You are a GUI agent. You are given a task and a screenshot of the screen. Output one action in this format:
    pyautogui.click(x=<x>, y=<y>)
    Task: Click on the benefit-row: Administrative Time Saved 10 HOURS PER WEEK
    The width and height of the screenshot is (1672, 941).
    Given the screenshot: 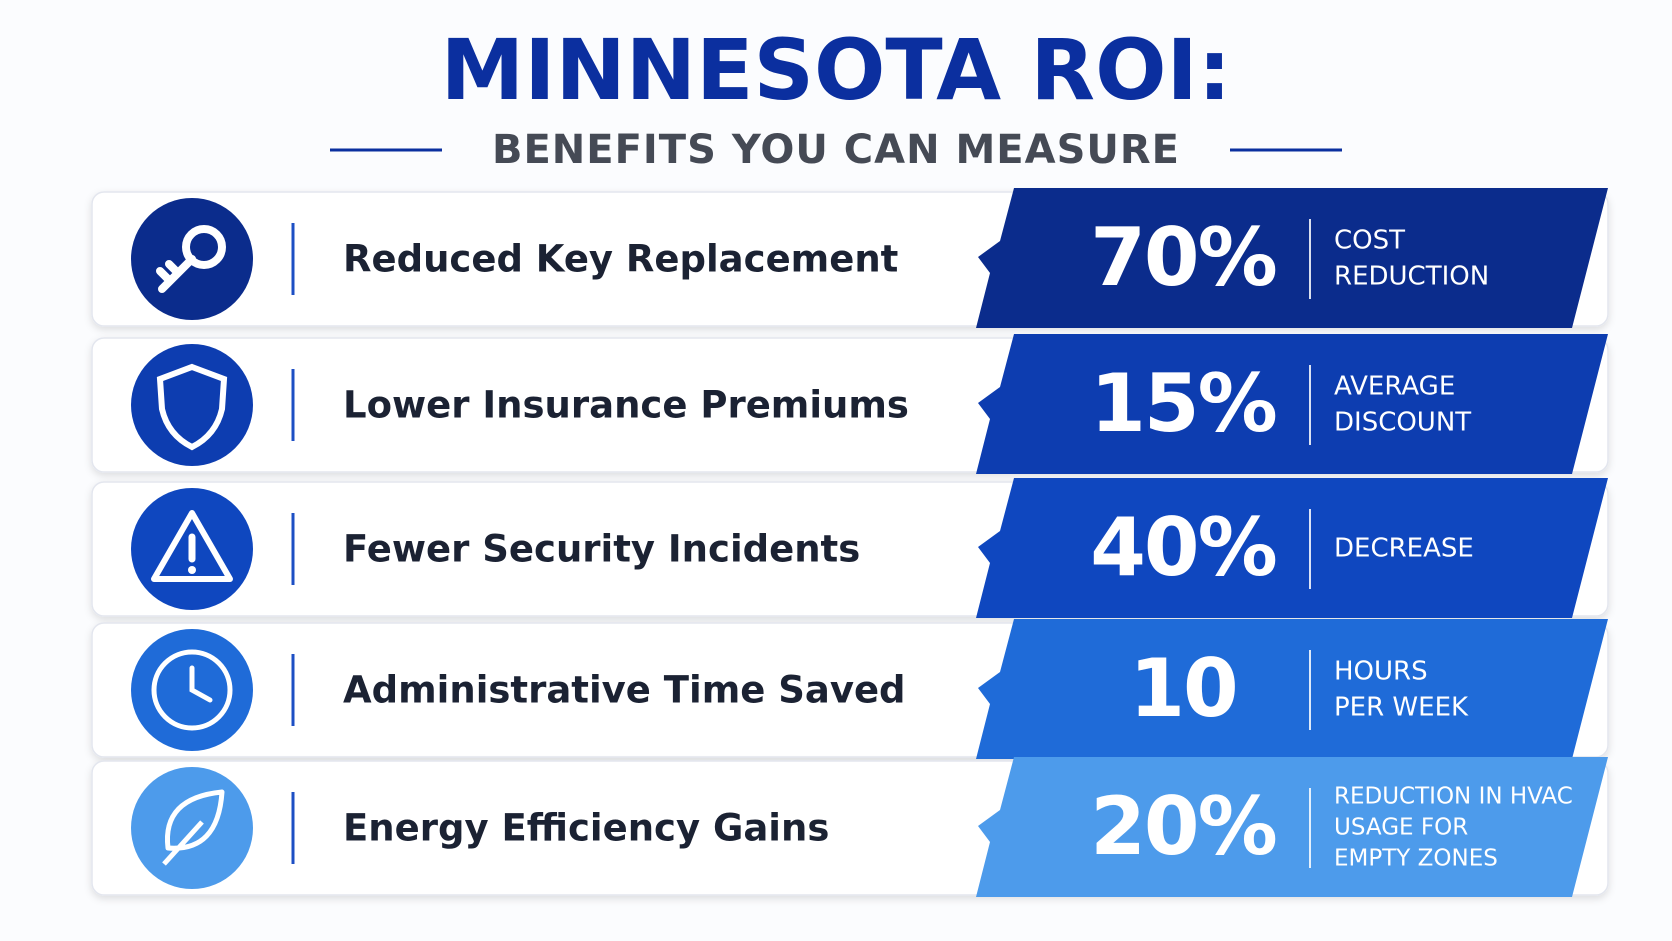 What is the action you would take?
    pyautogui.click(x=850, y=689)
    